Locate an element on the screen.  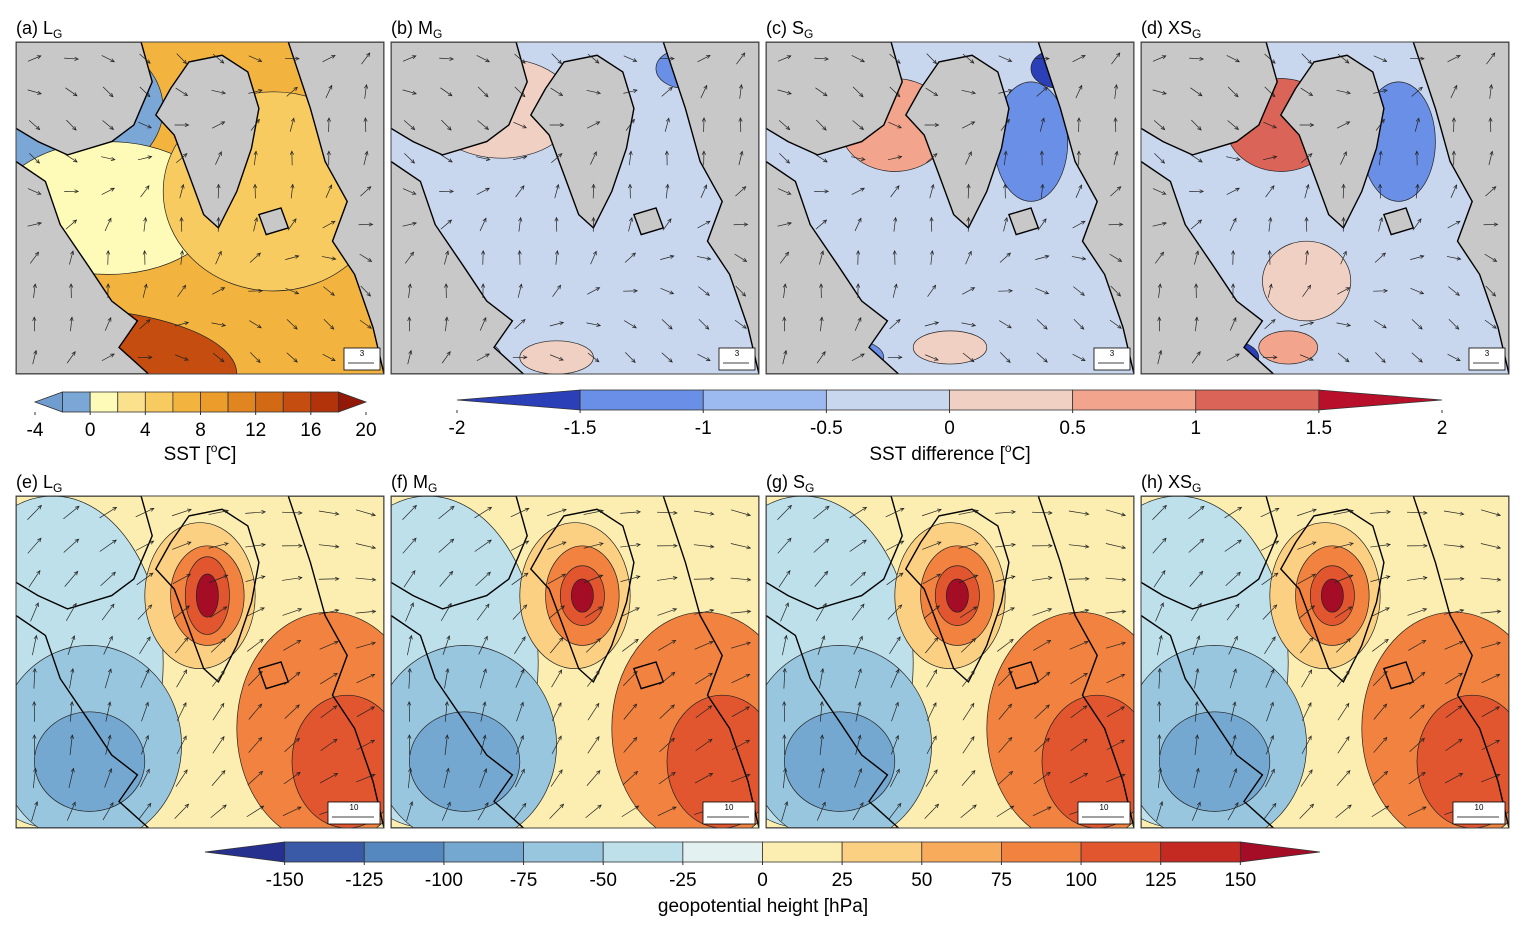
reference-label: 3 is located at coordinates (1112, 353).